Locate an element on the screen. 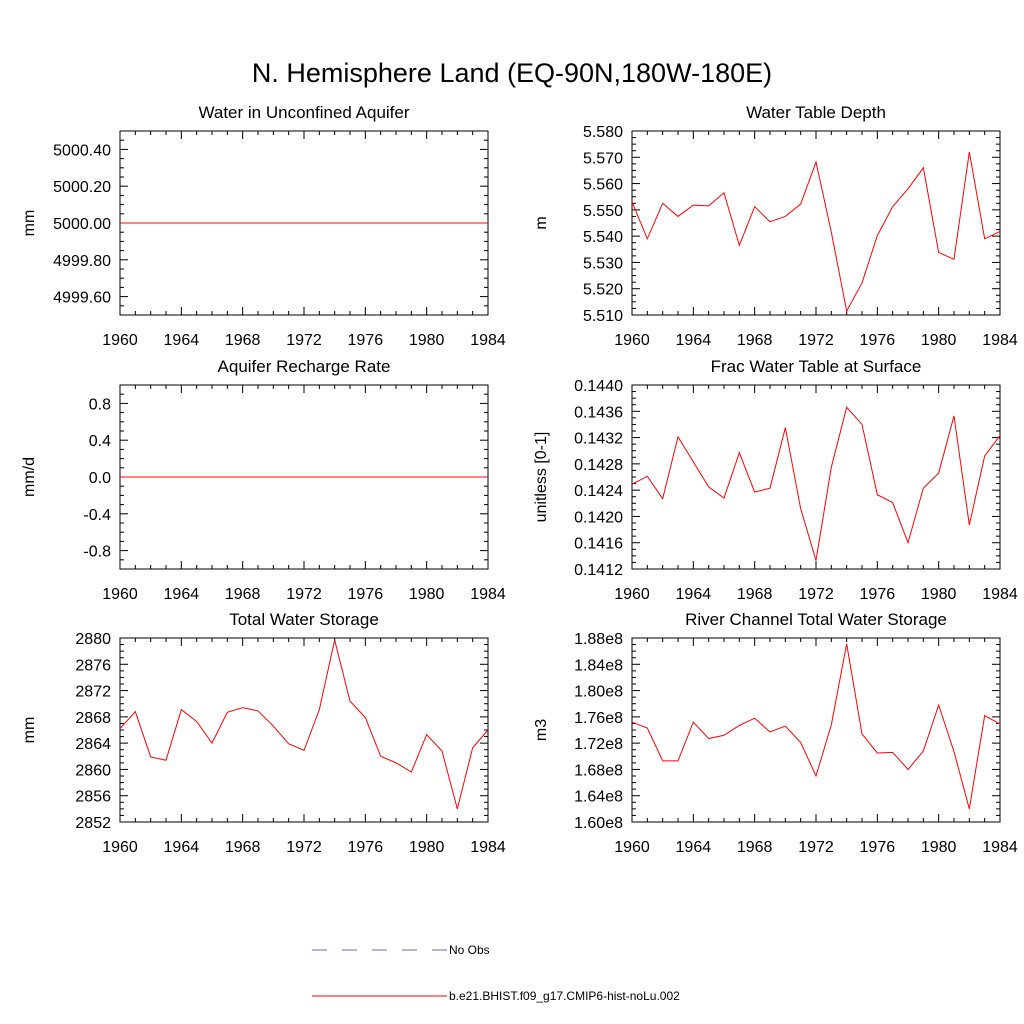 This screenshot has height=1024, width=1024. legend-label: b.e21.BHIST.f09_g17.CMIP6-hist-noLu.002 is located at coordinates (564, 996).